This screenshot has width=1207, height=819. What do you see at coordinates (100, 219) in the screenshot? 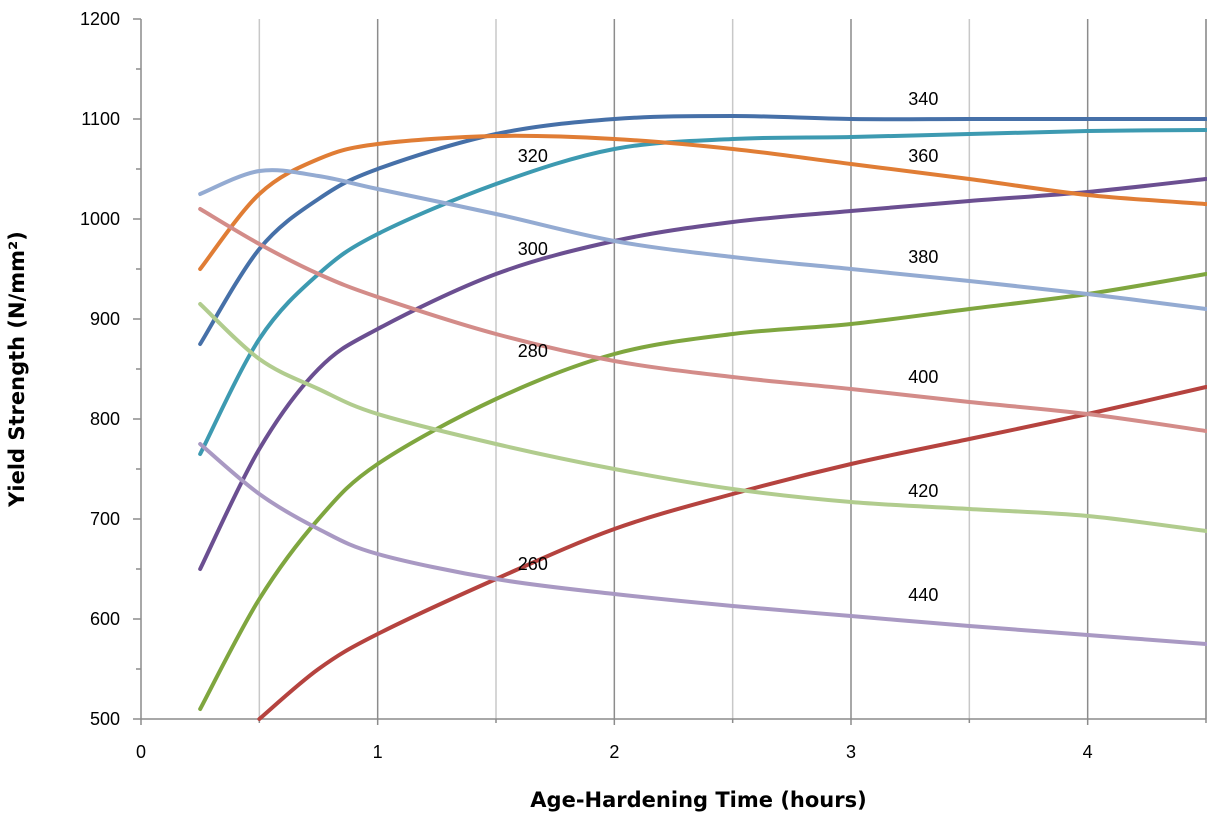
I see `y-tick-label: 1000` at bounding box center [100, 219].